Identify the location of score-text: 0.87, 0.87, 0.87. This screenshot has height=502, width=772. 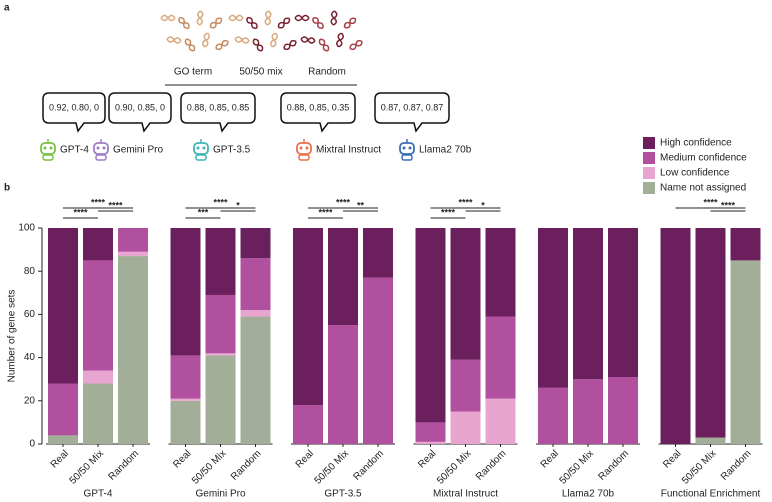
(412, 107).